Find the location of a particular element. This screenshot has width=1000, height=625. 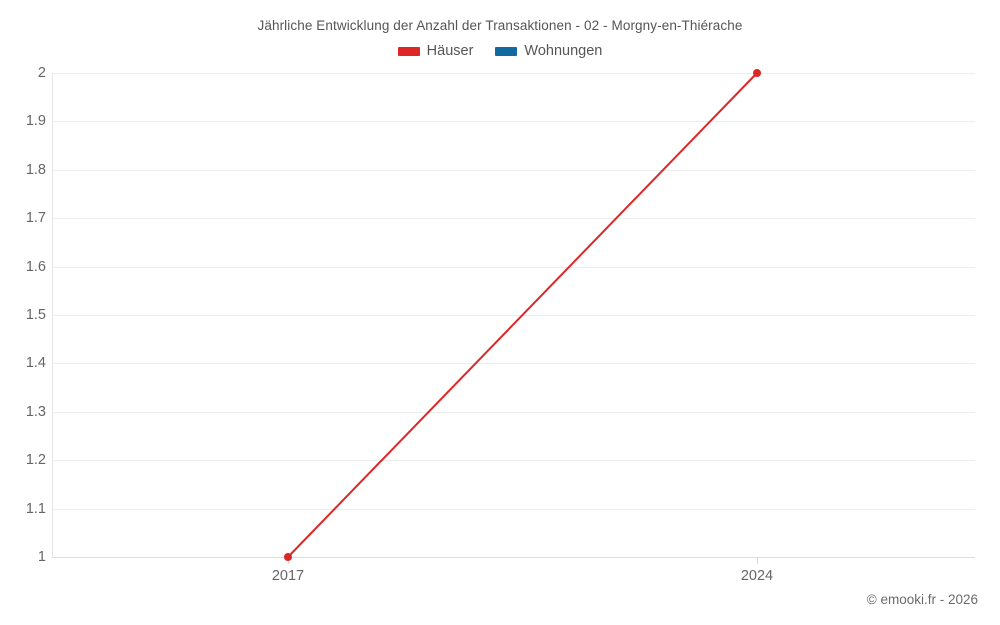

y-axis-tick-label: 1 is located at coordinates (41, 557).